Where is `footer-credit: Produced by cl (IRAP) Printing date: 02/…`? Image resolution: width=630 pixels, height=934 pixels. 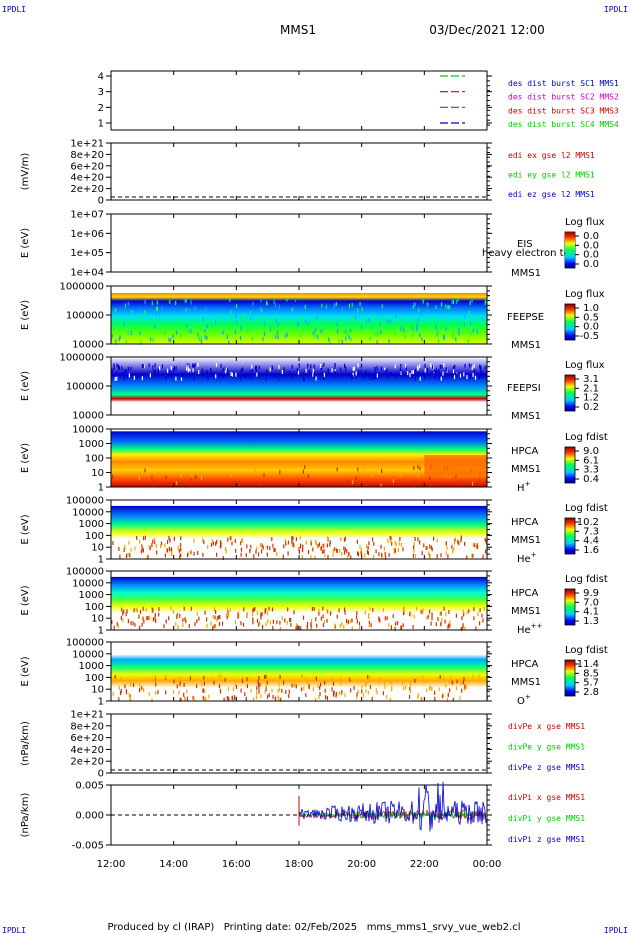
footer-credit: Produced by cl (IRAP) Printing date: 02/… is located at coordinates (313, 927).